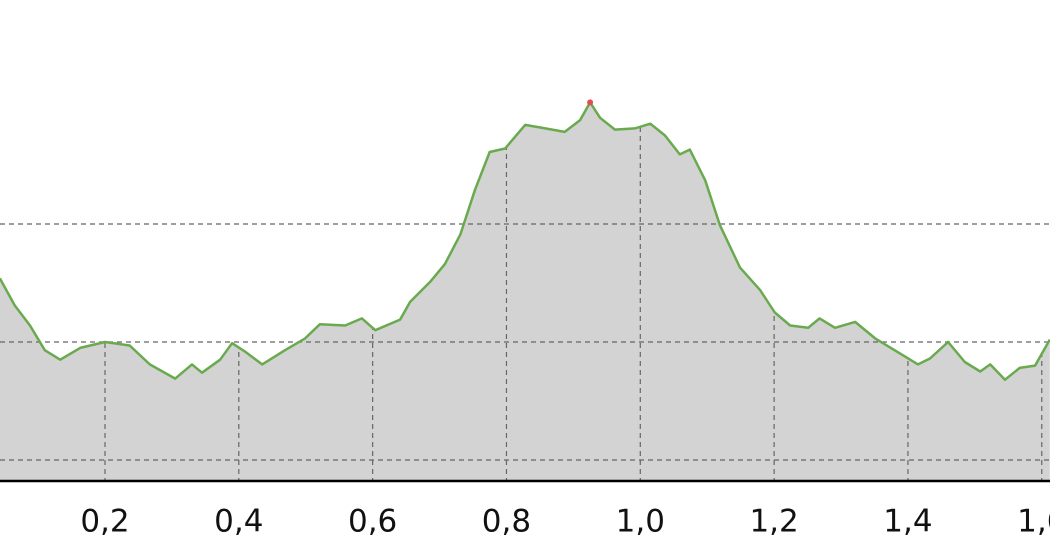 This screenshot has width=1050, height=560. Describe the element at coordinates (773, 522) in the screenshot. I see `x-tick-label: 1,2` at that location.